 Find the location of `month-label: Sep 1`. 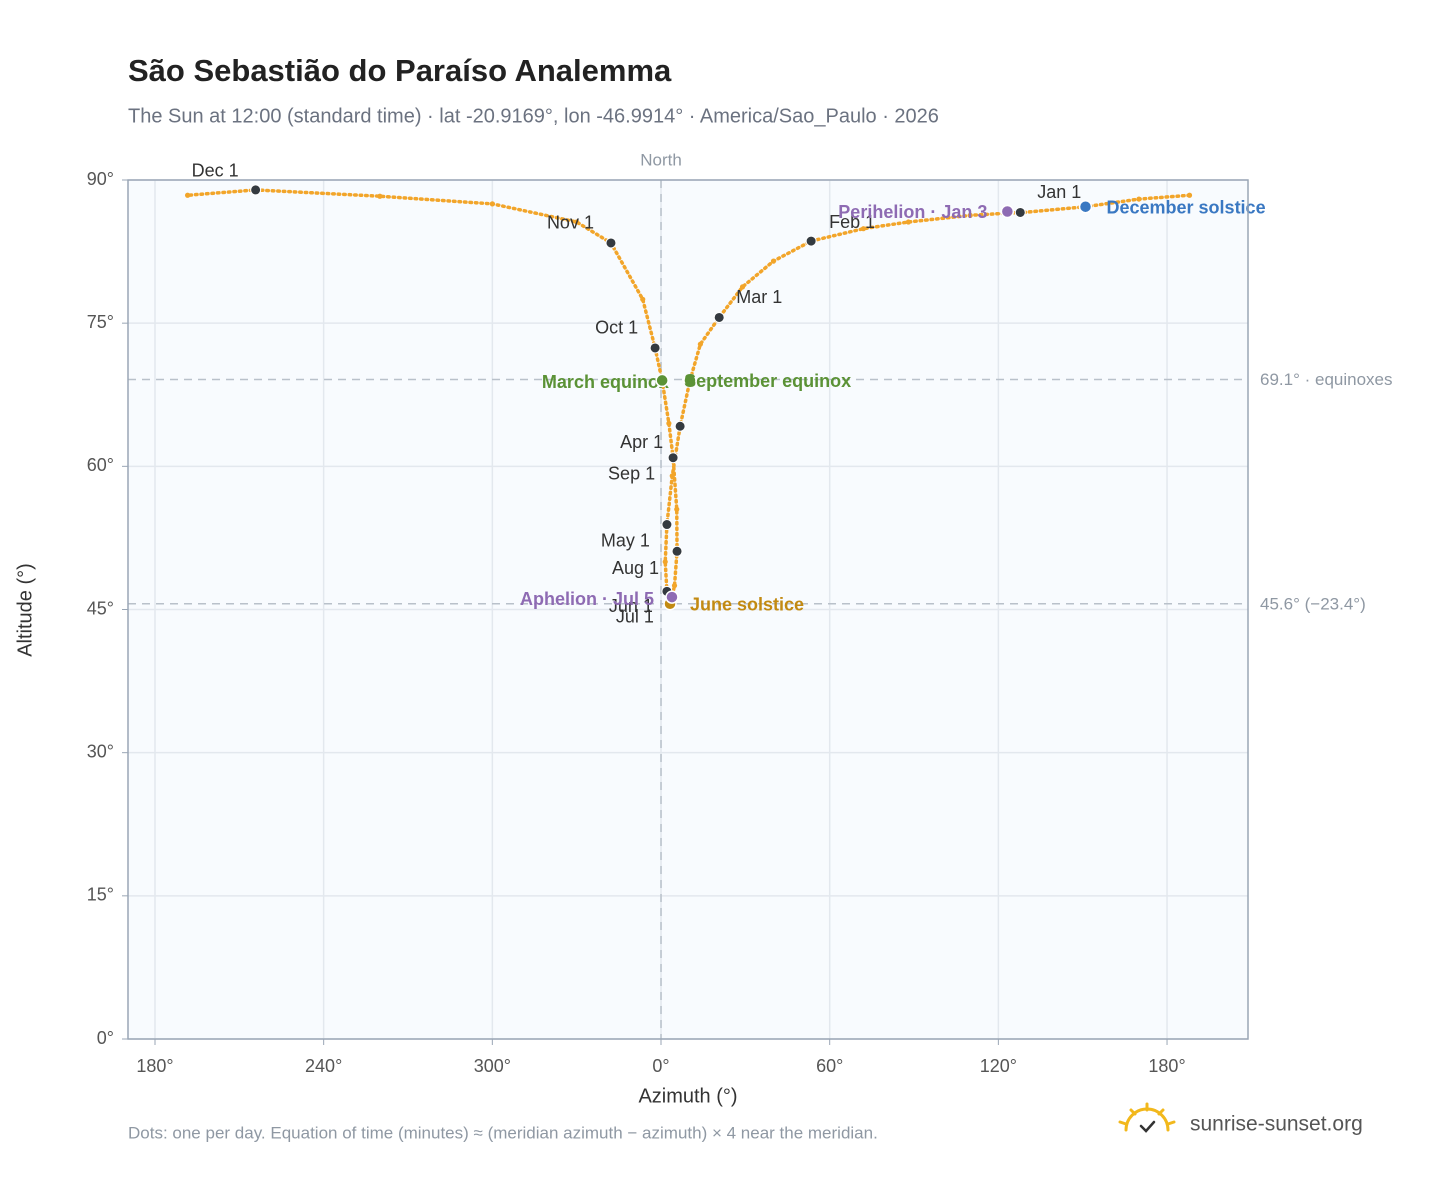

month-label: Sep 1 is located at coordinates (631, 473).